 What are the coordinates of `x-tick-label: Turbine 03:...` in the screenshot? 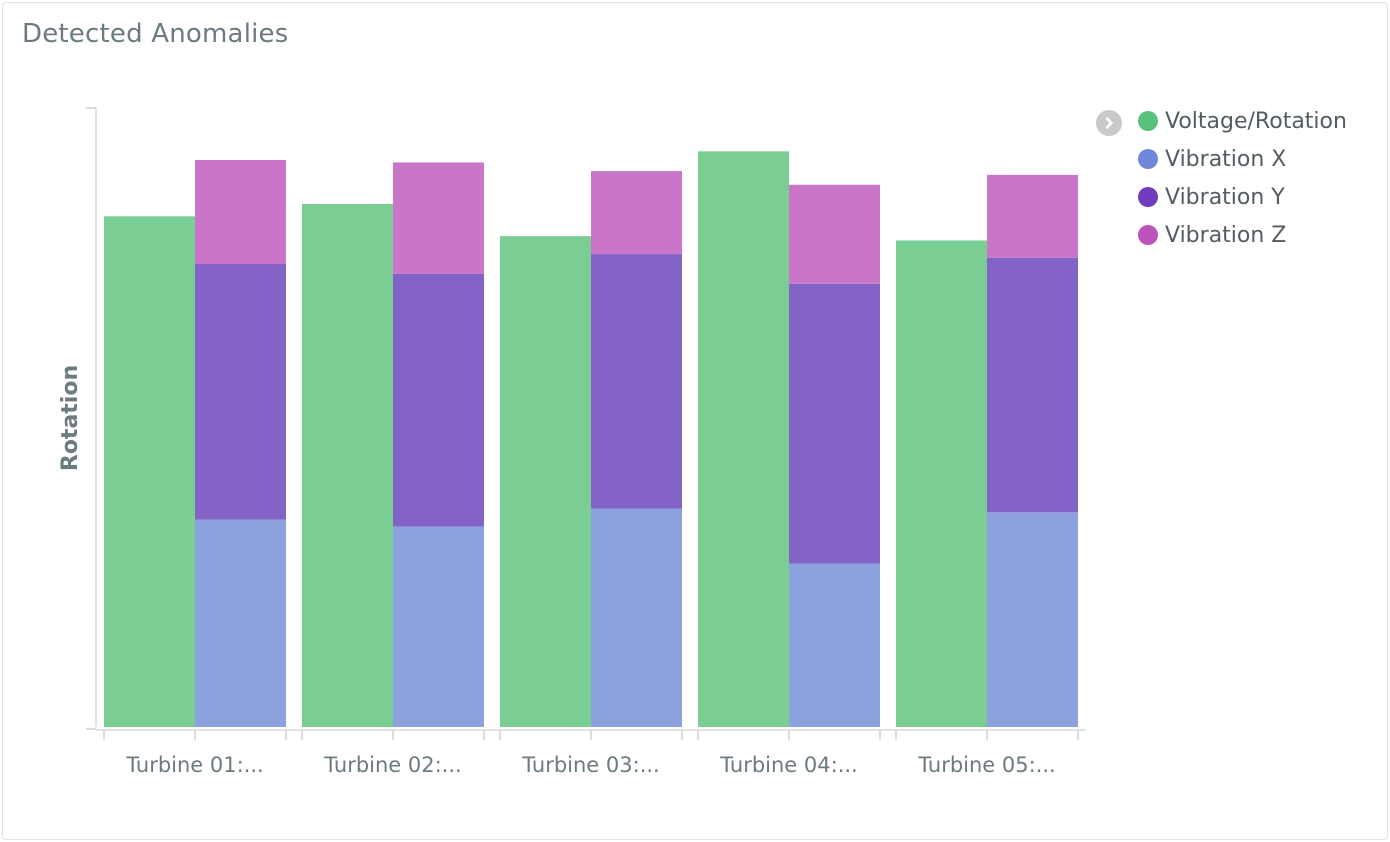 It's located at (590, 765).